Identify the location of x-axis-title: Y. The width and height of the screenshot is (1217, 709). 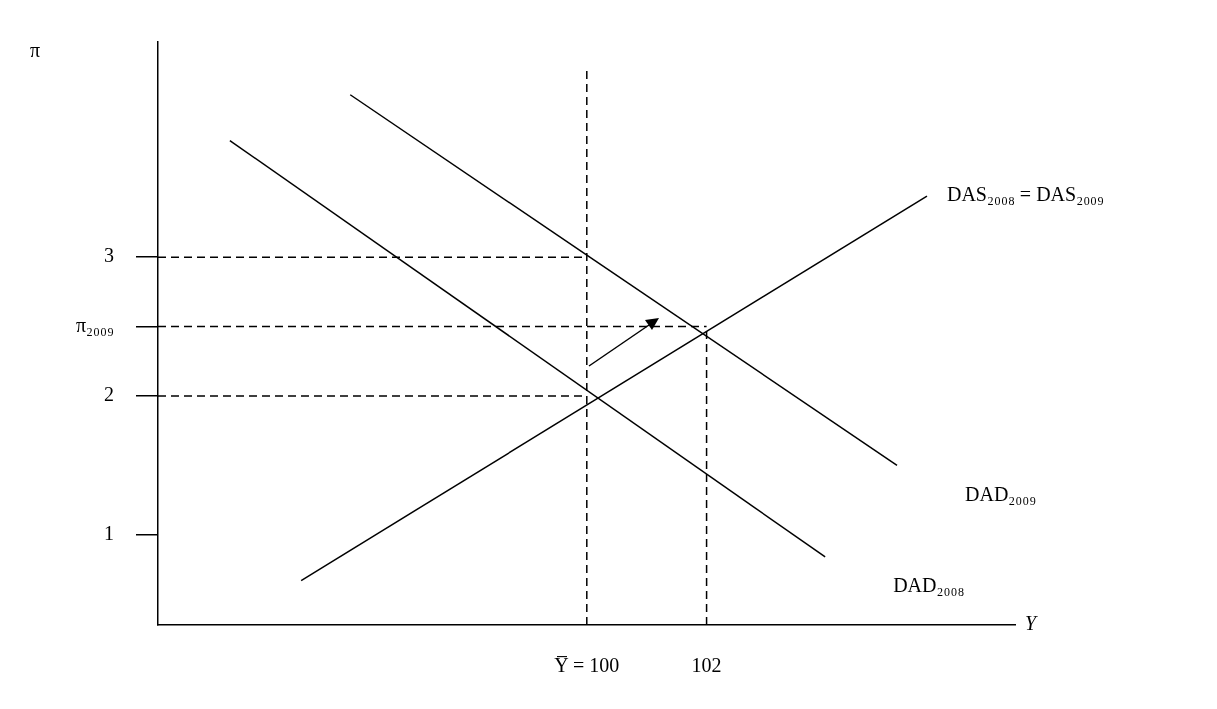
(1031, 623).